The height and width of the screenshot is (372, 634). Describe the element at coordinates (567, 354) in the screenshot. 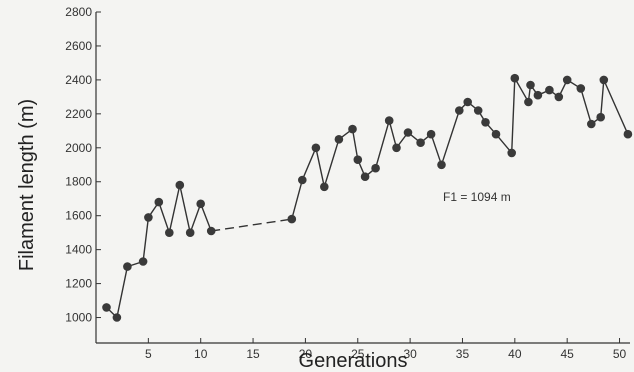

I see `x-tick-label: 45` at that location.